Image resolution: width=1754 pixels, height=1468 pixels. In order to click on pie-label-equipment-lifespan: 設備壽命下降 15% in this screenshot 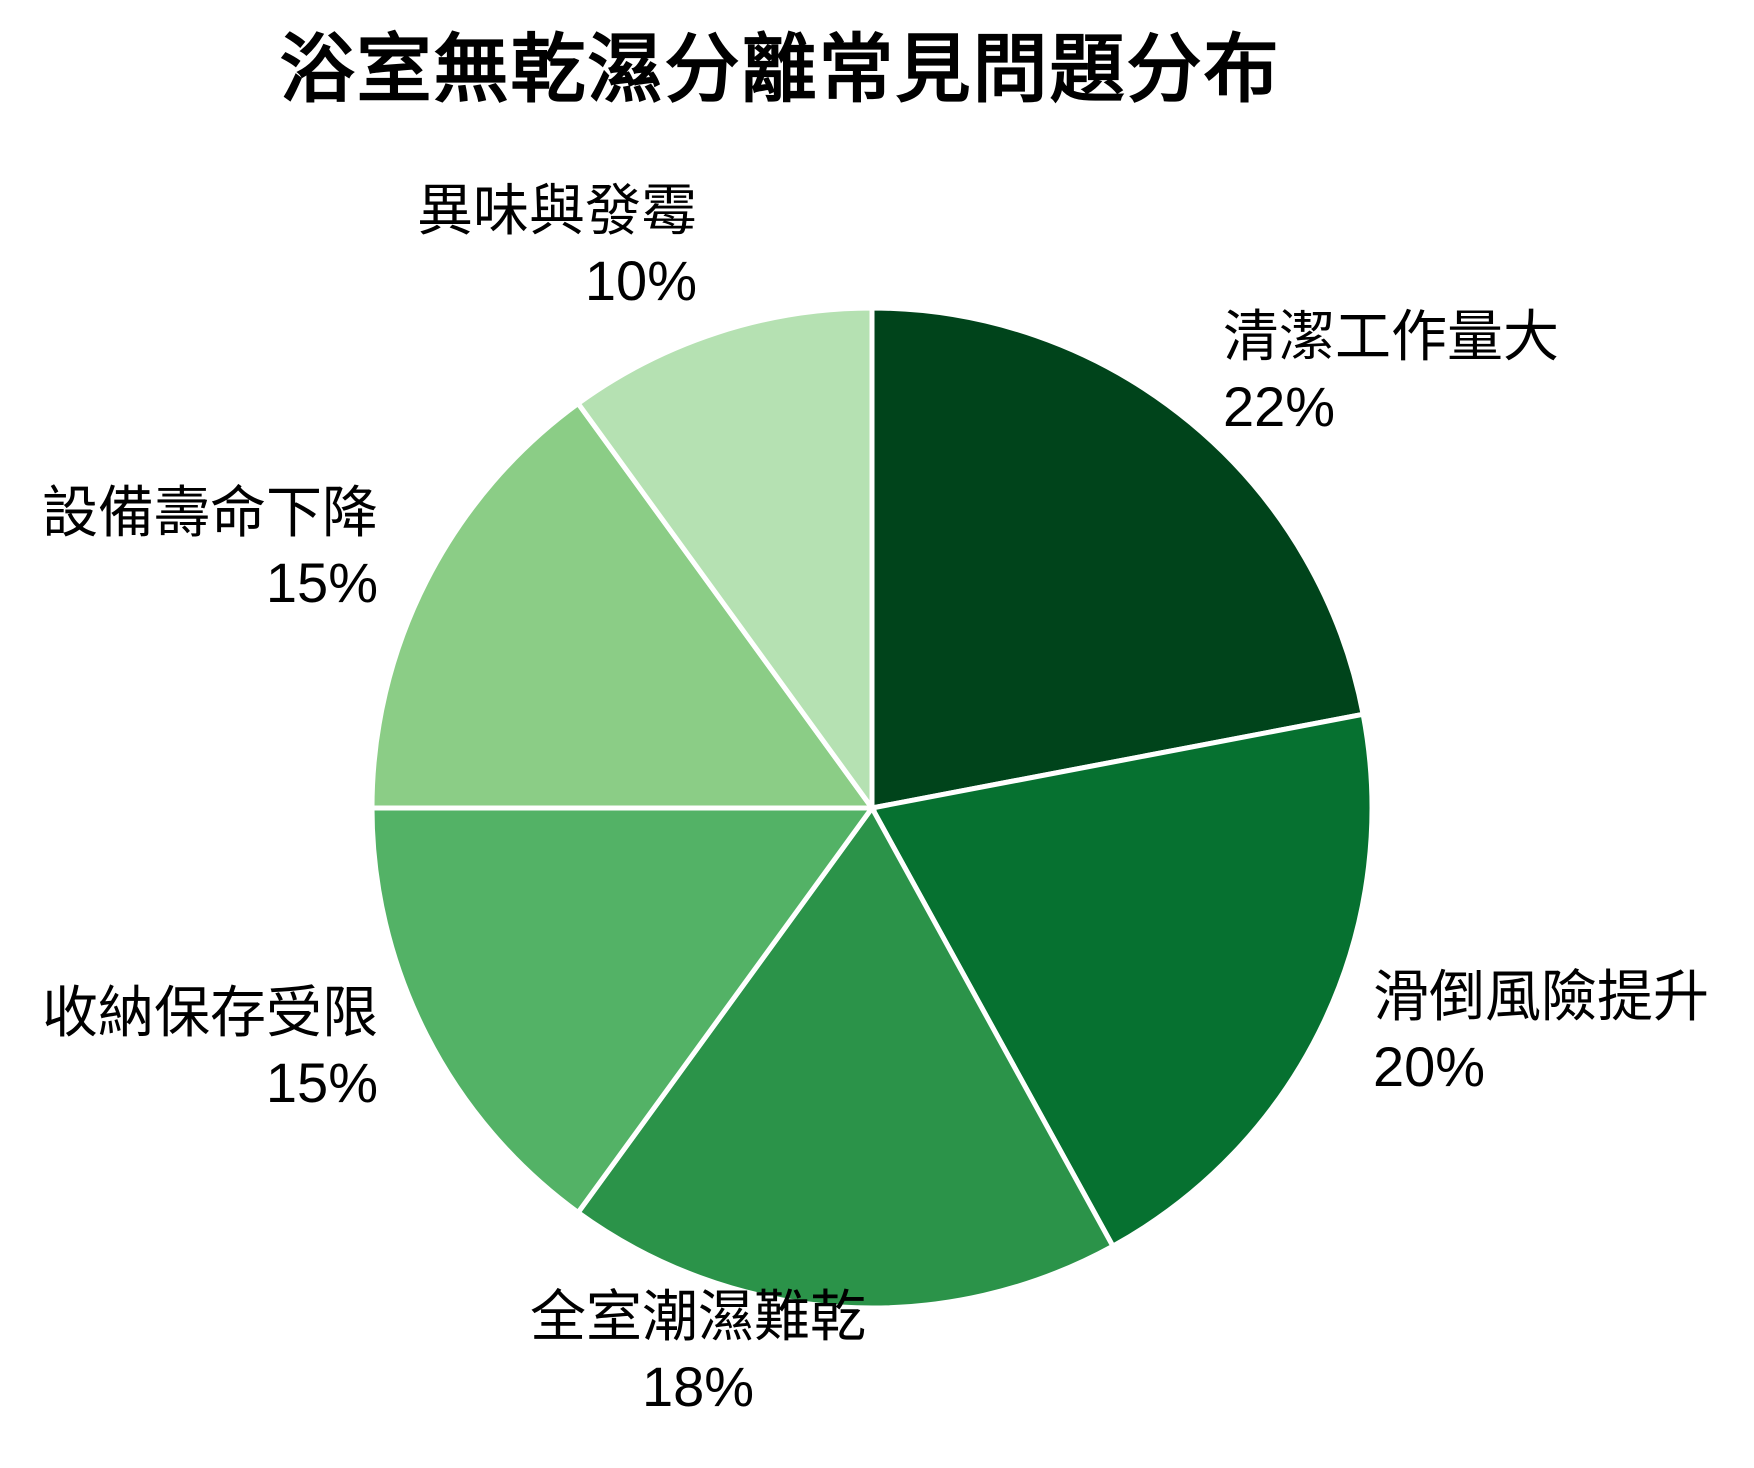, I will do `click(189, 548)`.